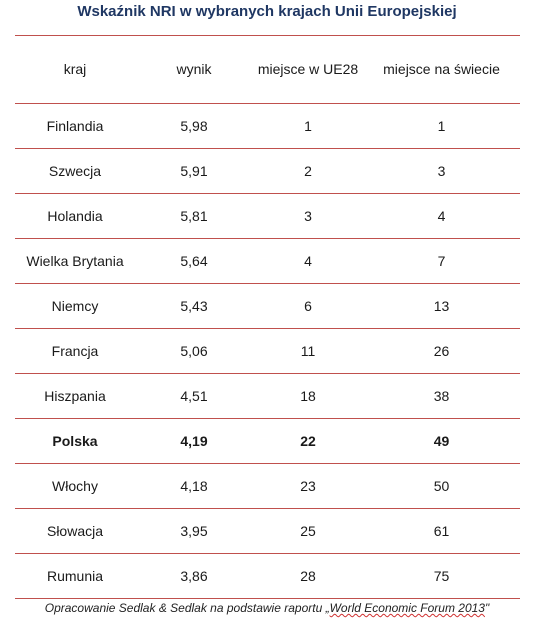 This screenshot has height=628, width=534. I want to click on cell-world-rank: 38, so click(441, 396).